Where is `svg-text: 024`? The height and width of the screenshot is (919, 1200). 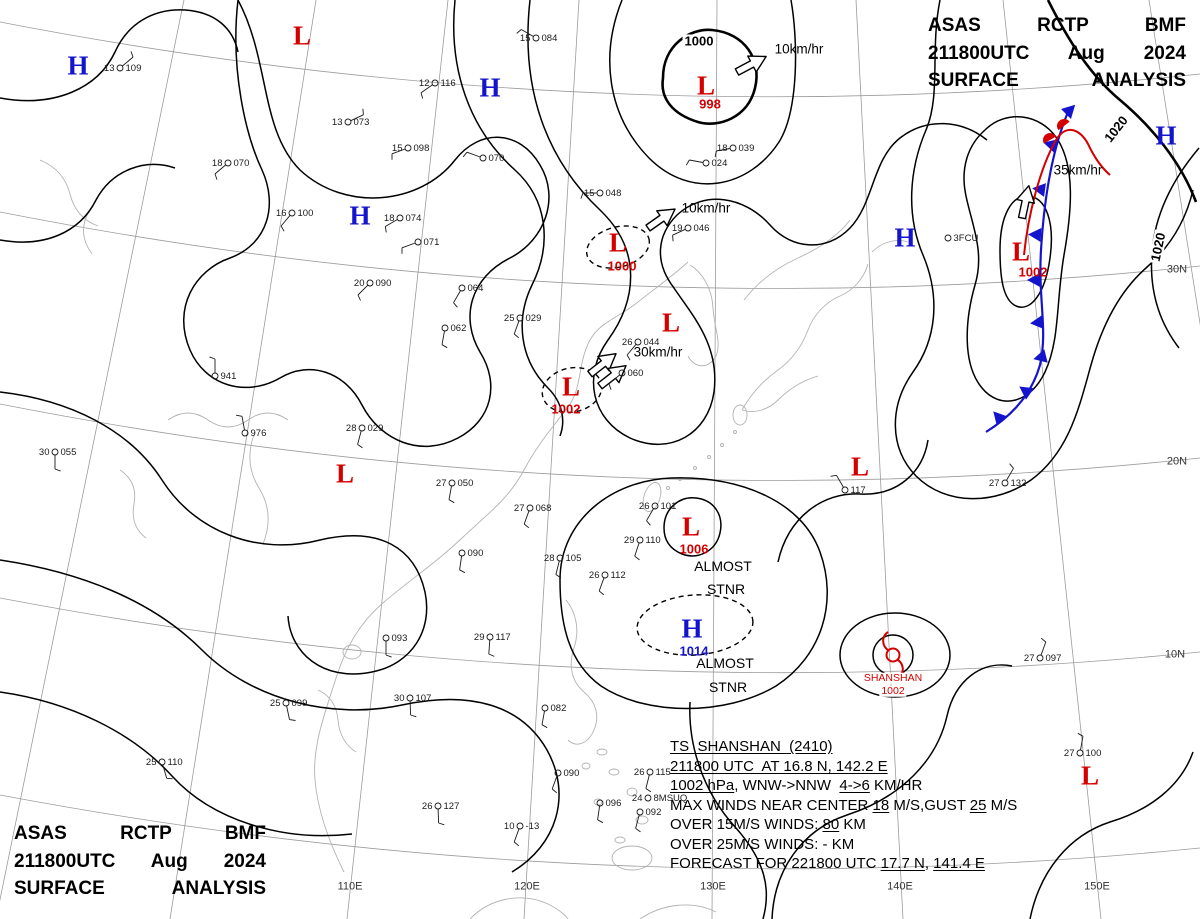 svg-text: 024 is located at coordinates (720, 163).